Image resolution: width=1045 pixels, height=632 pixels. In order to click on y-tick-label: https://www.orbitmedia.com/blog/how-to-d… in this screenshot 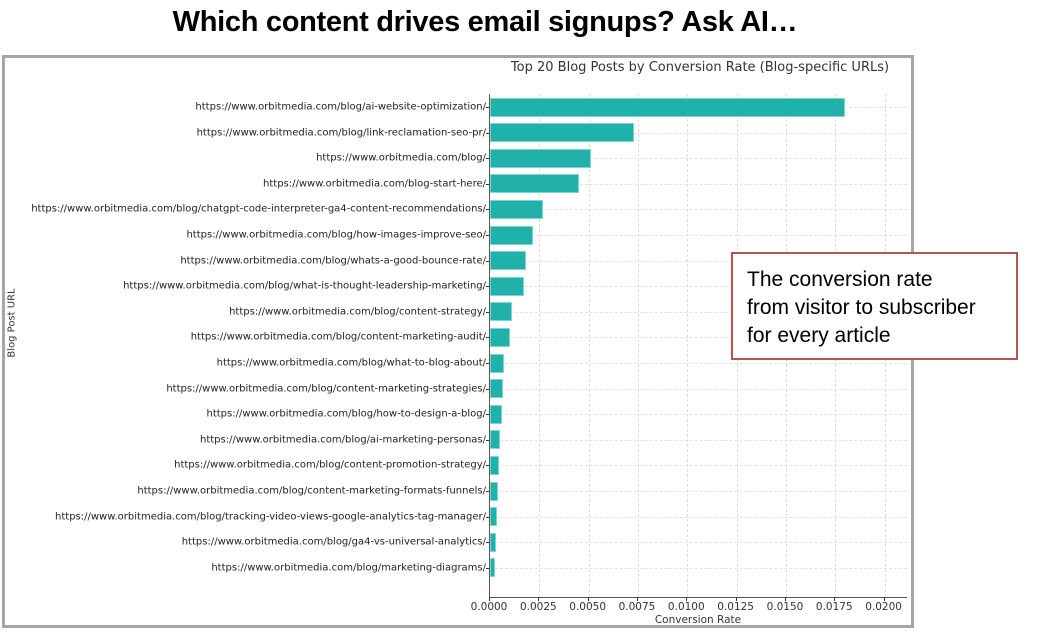, I will do `click(346, 414)`.